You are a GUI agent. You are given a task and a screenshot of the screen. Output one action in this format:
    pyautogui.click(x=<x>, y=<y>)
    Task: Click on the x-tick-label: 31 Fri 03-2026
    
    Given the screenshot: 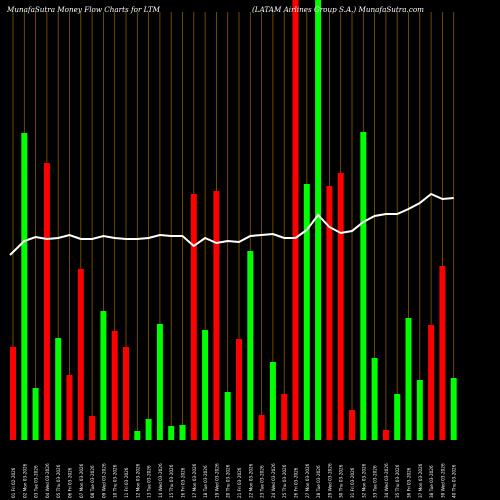 What is the action you would take?
    pyautogui.click(x=352, y=482)
    